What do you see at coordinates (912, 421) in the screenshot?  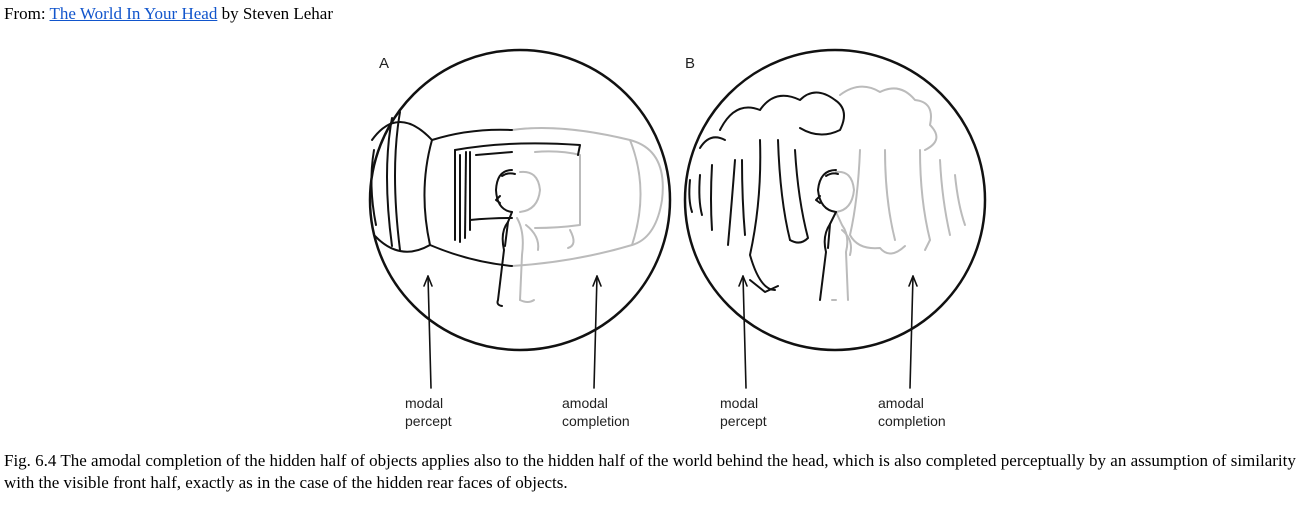 I see `panel-b-amodal-line2: completion` at bounding box center [912, 421].